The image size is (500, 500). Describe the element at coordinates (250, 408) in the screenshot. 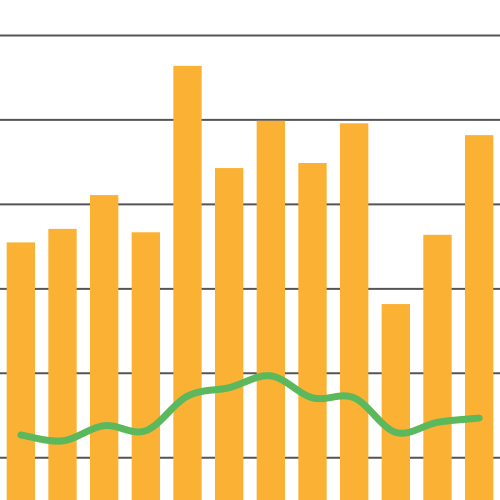

I see `line` at that location.